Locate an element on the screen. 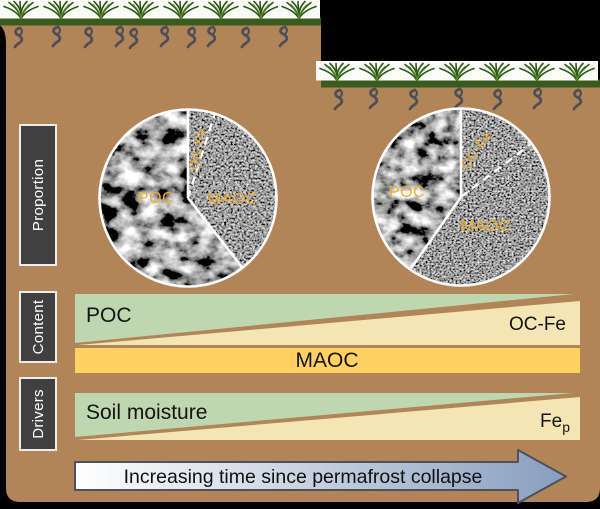 This screenshot has height=509, width=600. ocfe-trend-label: OC-Fe is located at coordinates (537, 324).